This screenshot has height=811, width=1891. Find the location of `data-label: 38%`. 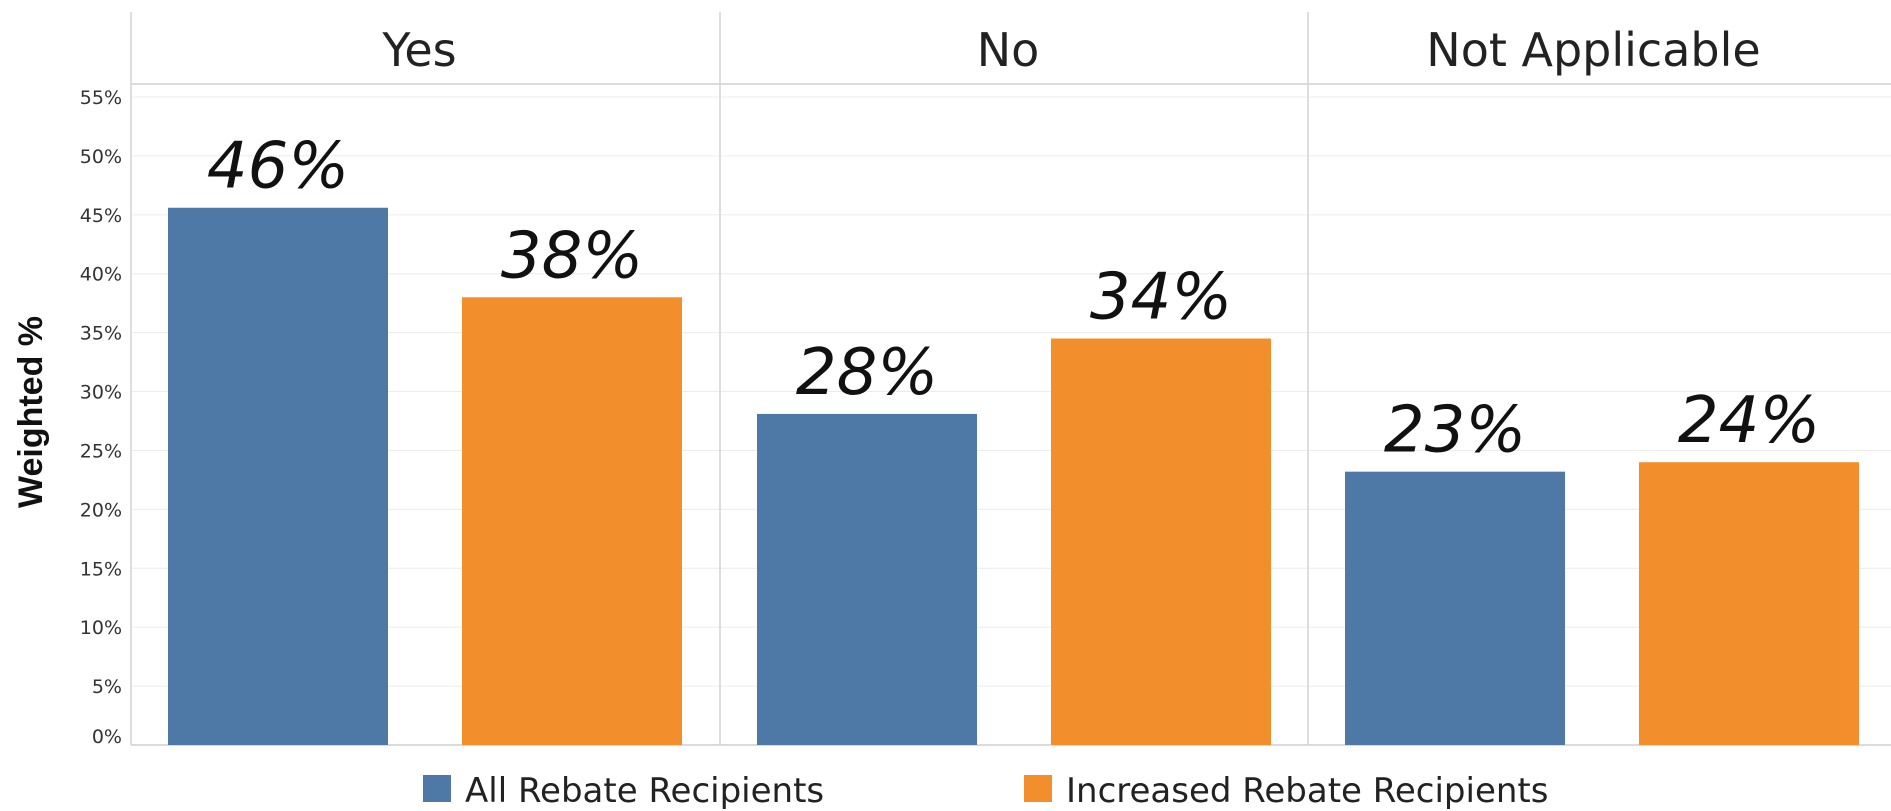

data-label: 38% is located at coordinates (572, 256).